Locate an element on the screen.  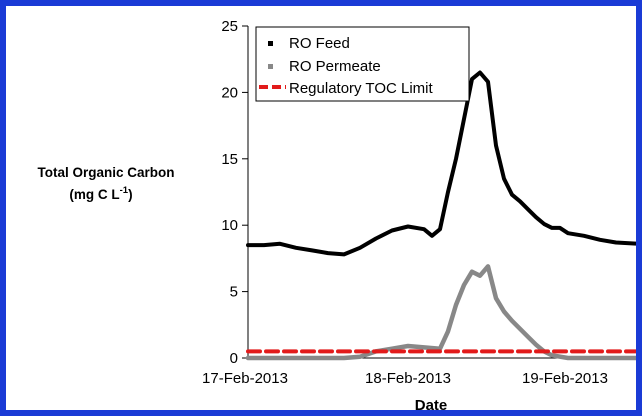
y-tick-label: 10 is located at coordinates (229, 225).